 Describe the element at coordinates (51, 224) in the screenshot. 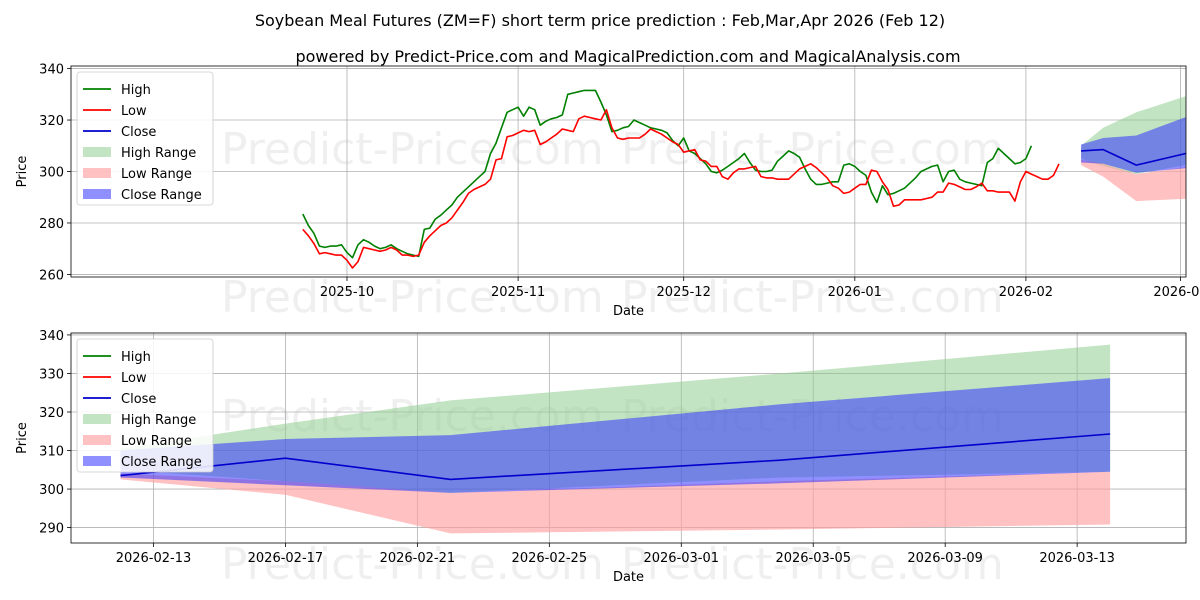

I see `y-tick-label: 280` at that location.